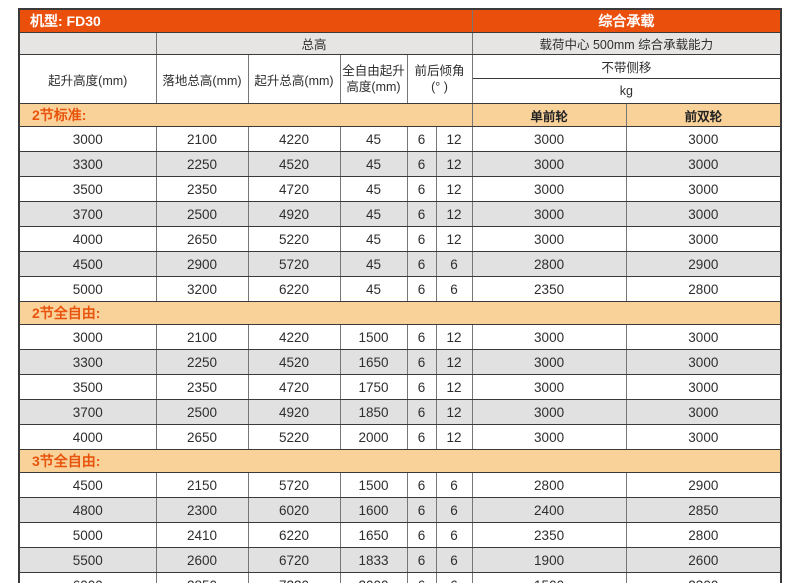  I want to click on value-cell: 2400, so click(549, 510).